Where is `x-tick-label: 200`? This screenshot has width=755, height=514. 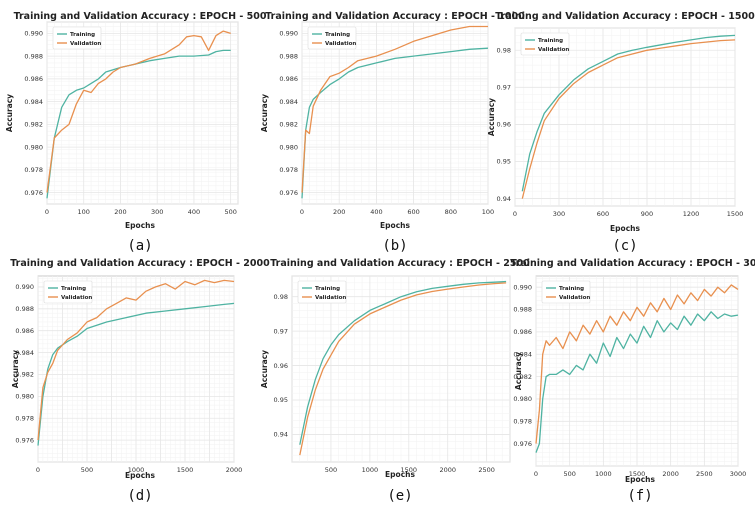 x-tick-label: 200 is located at coordinates (339, 212).